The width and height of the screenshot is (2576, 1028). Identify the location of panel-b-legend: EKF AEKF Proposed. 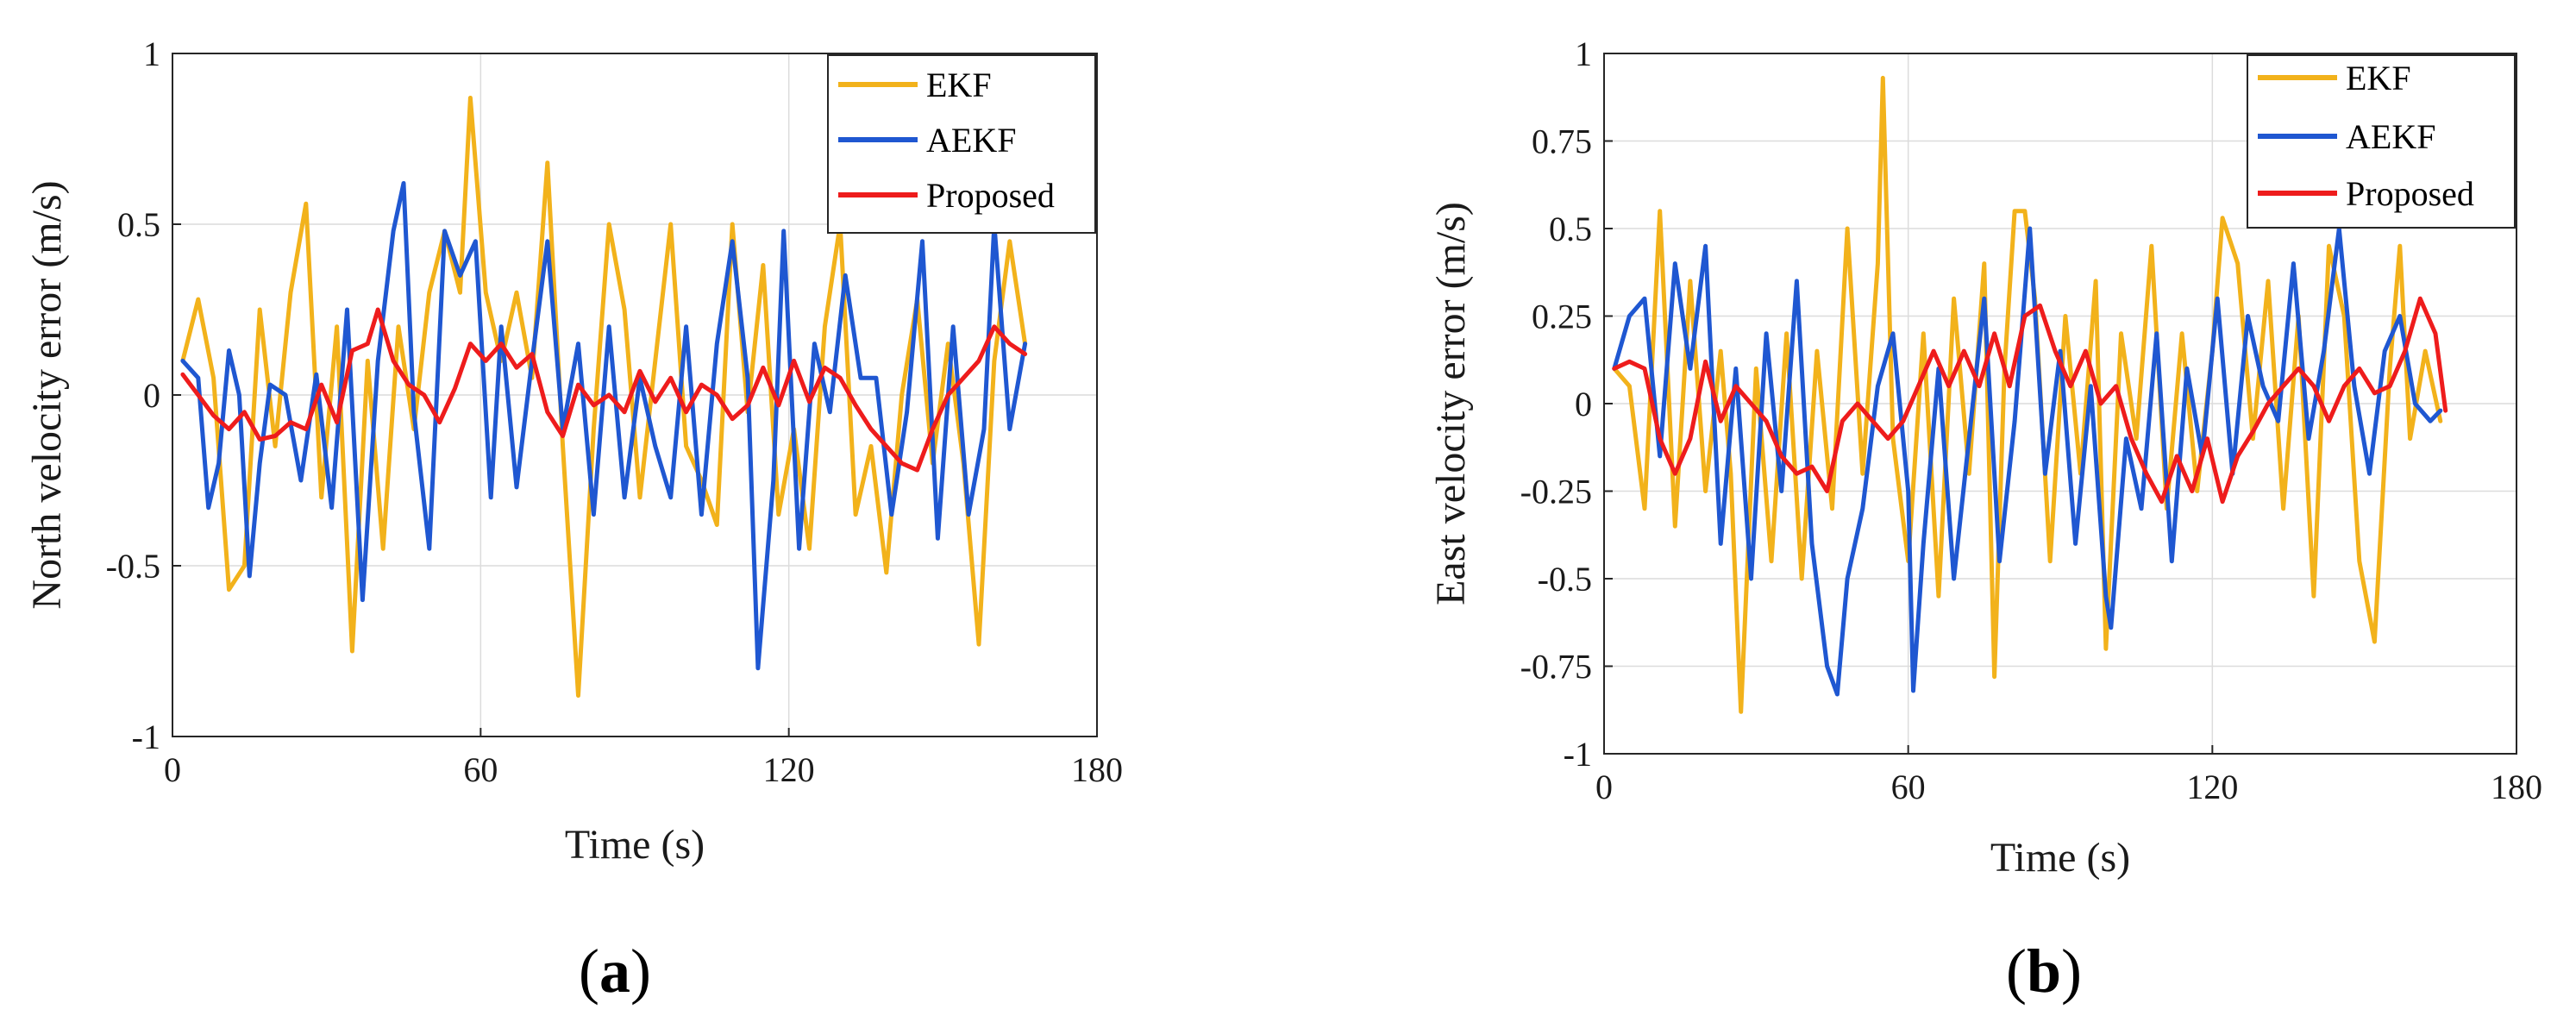
(2381, 142).